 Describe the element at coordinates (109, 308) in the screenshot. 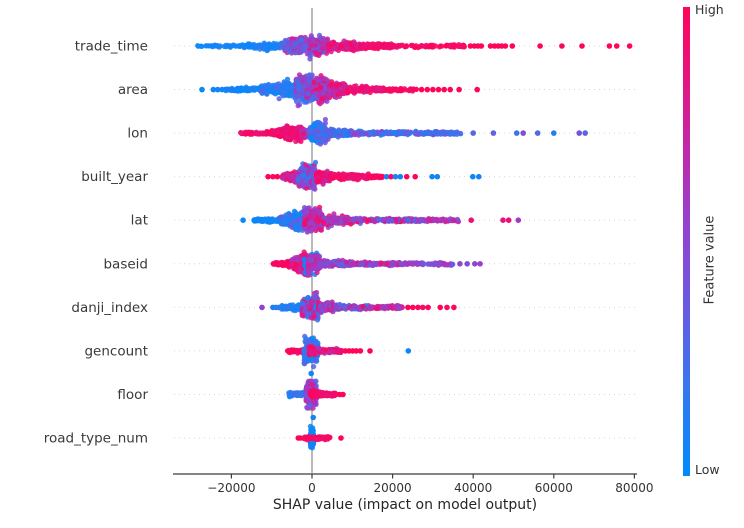

I see `feature-label-danji_index: danji_index` at that location.